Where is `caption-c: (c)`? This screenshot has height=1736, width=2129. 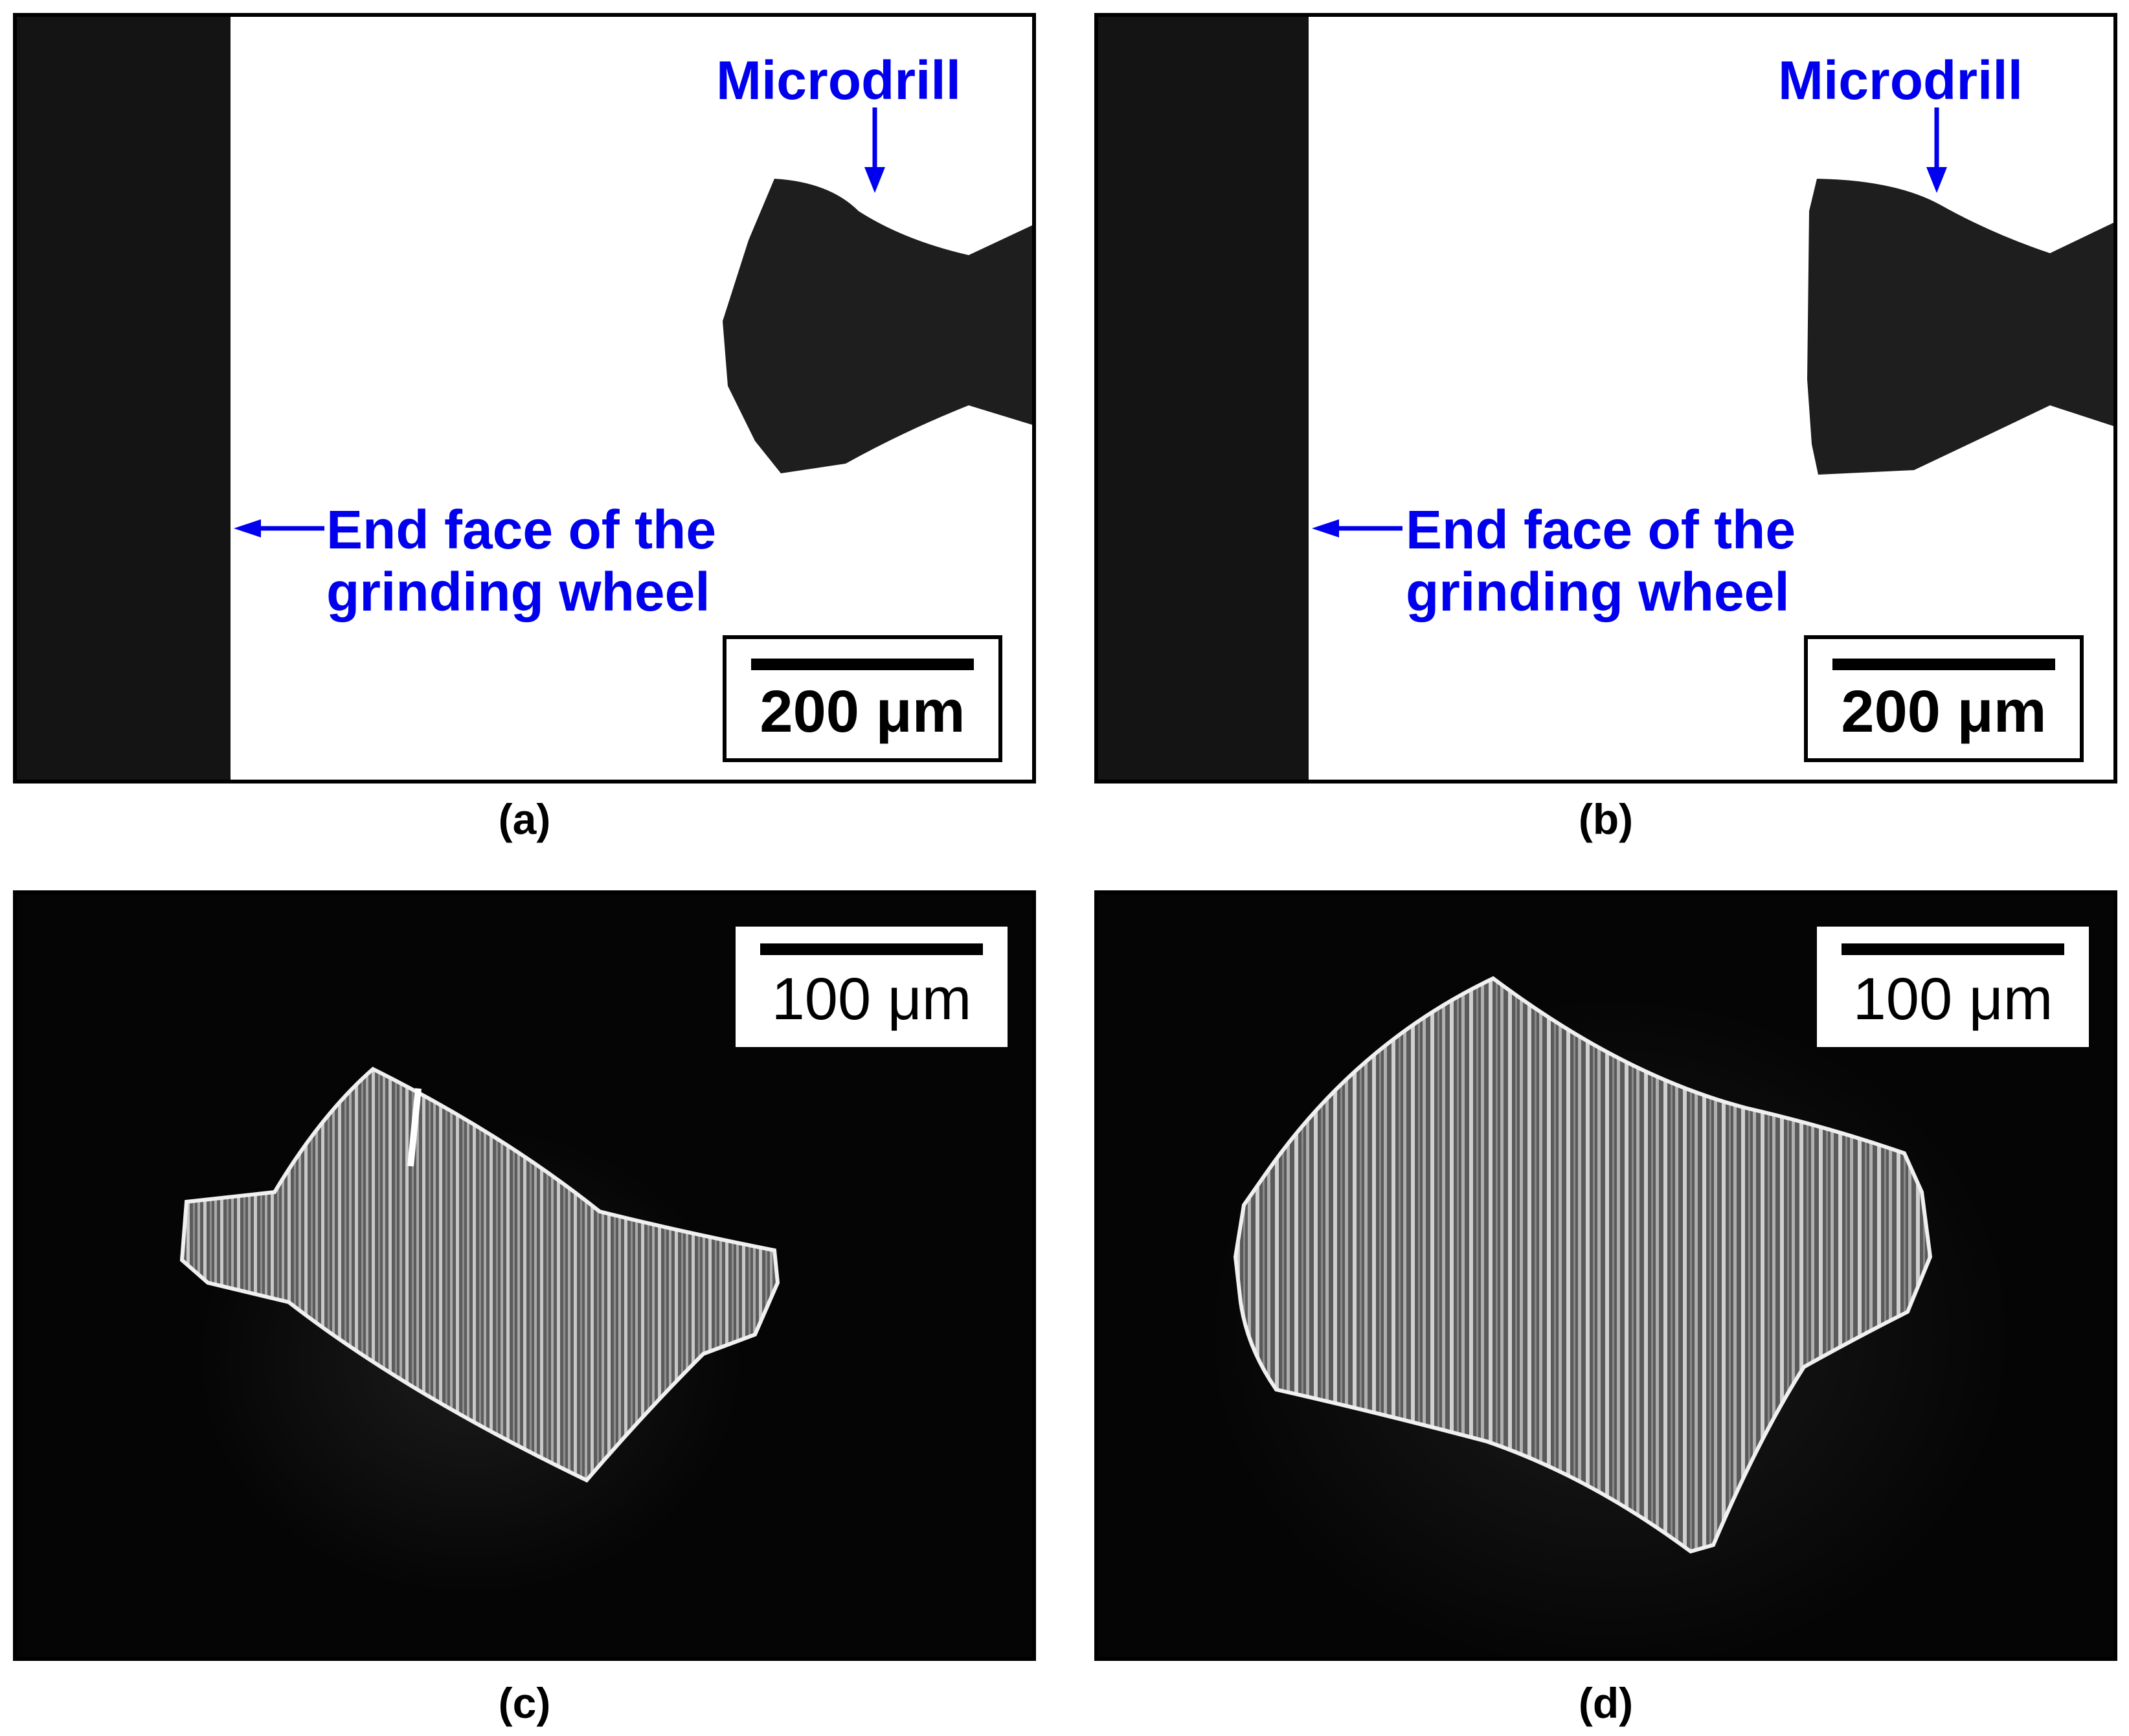
caption-c: (c) is located at coordinates (524, 1703).